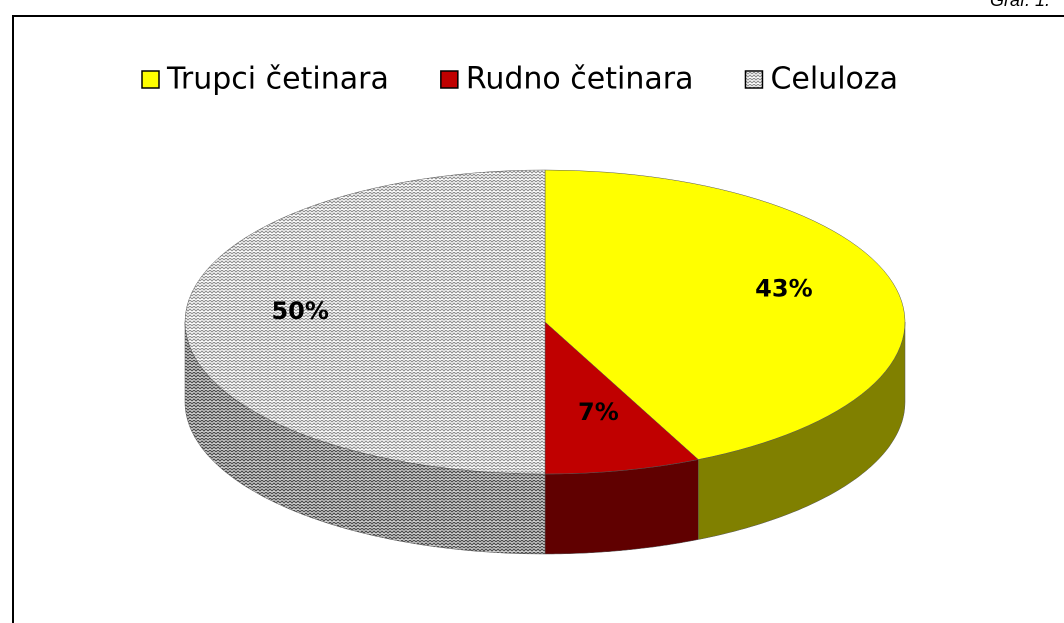 The width and height of the screenshot is (1064, 623). What do you see at coordinates (580, 79) in the screenshot?
I see `legend-label: Rudno četinara` at bounding box center [580, 79].